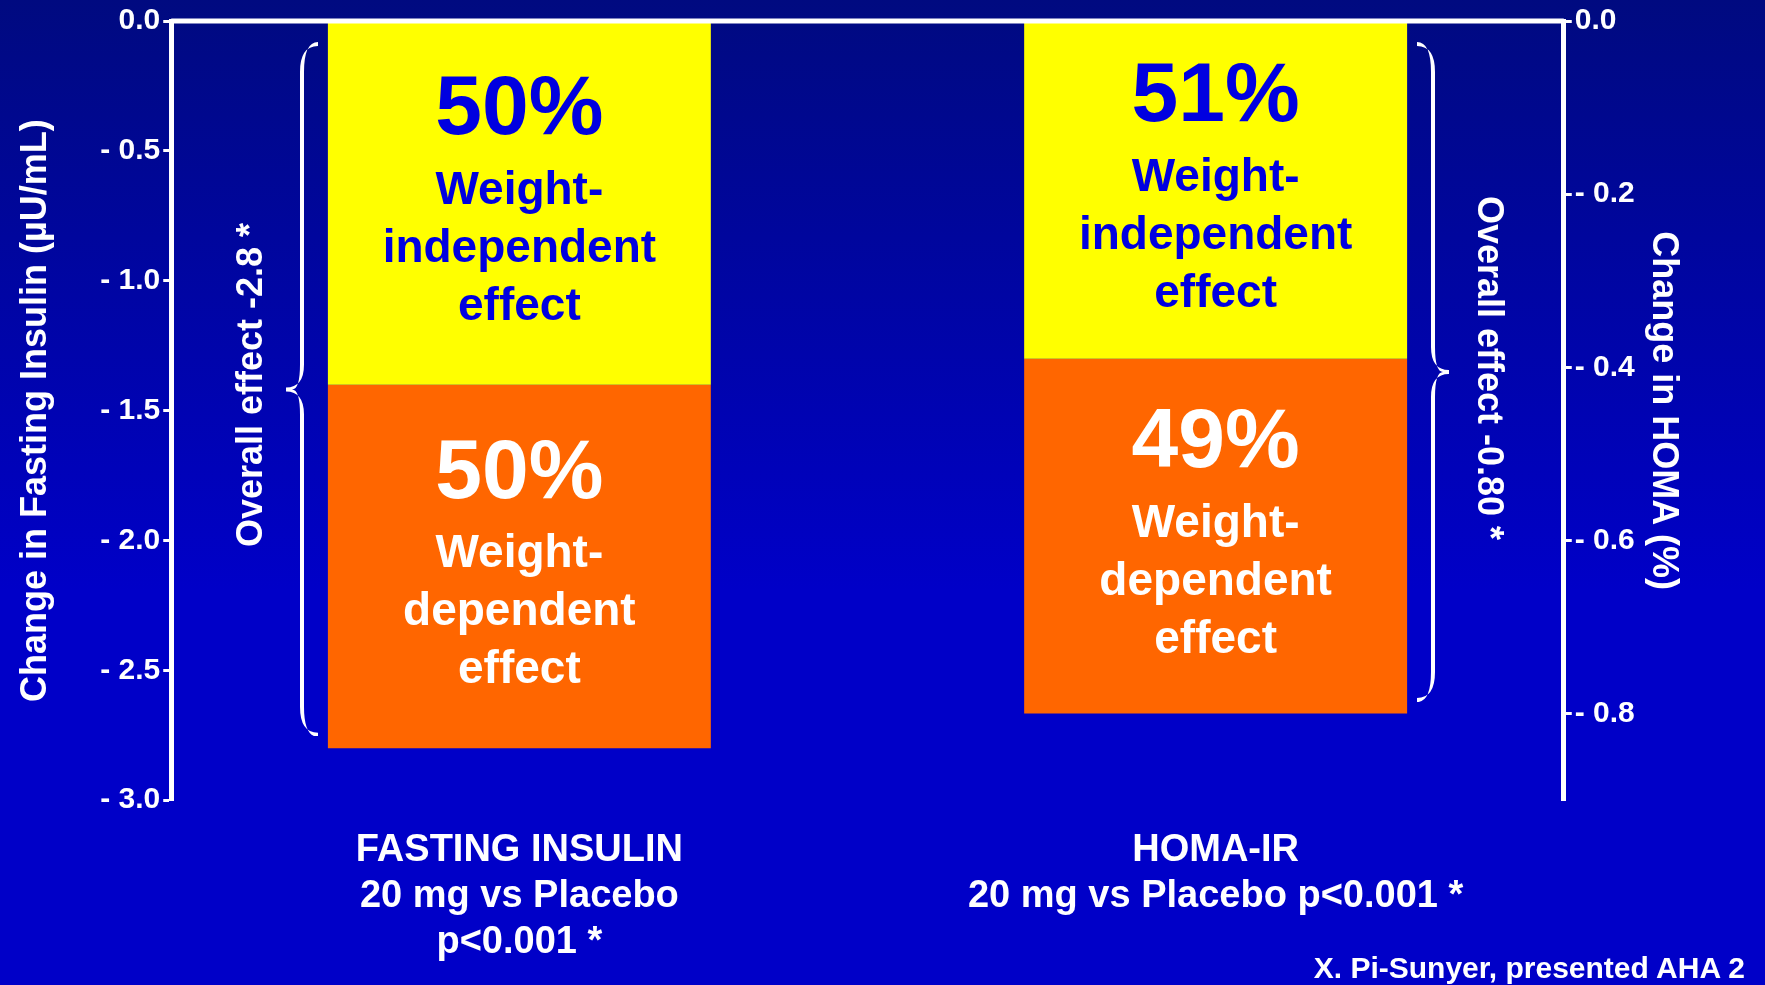  What do you see at coordinates (1595, 19) in the screenshot?
I see `y2-tick-label: 0.0` at bounding box center [1595, 19].